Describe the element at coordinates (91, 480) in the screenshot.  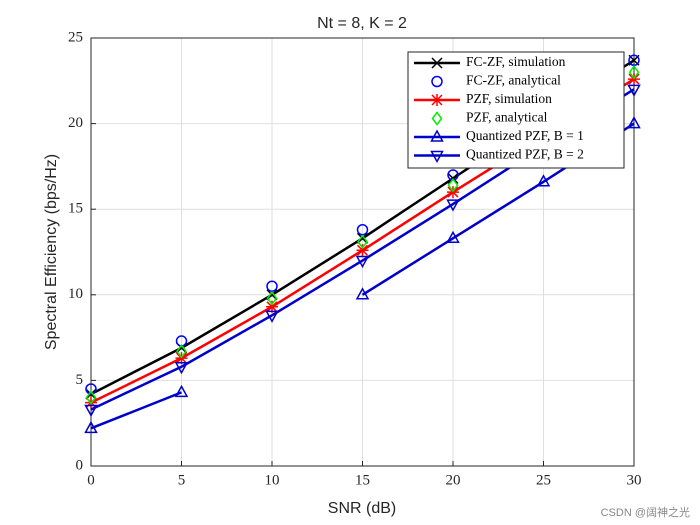
I see `x-tick-label: 0` at that location.